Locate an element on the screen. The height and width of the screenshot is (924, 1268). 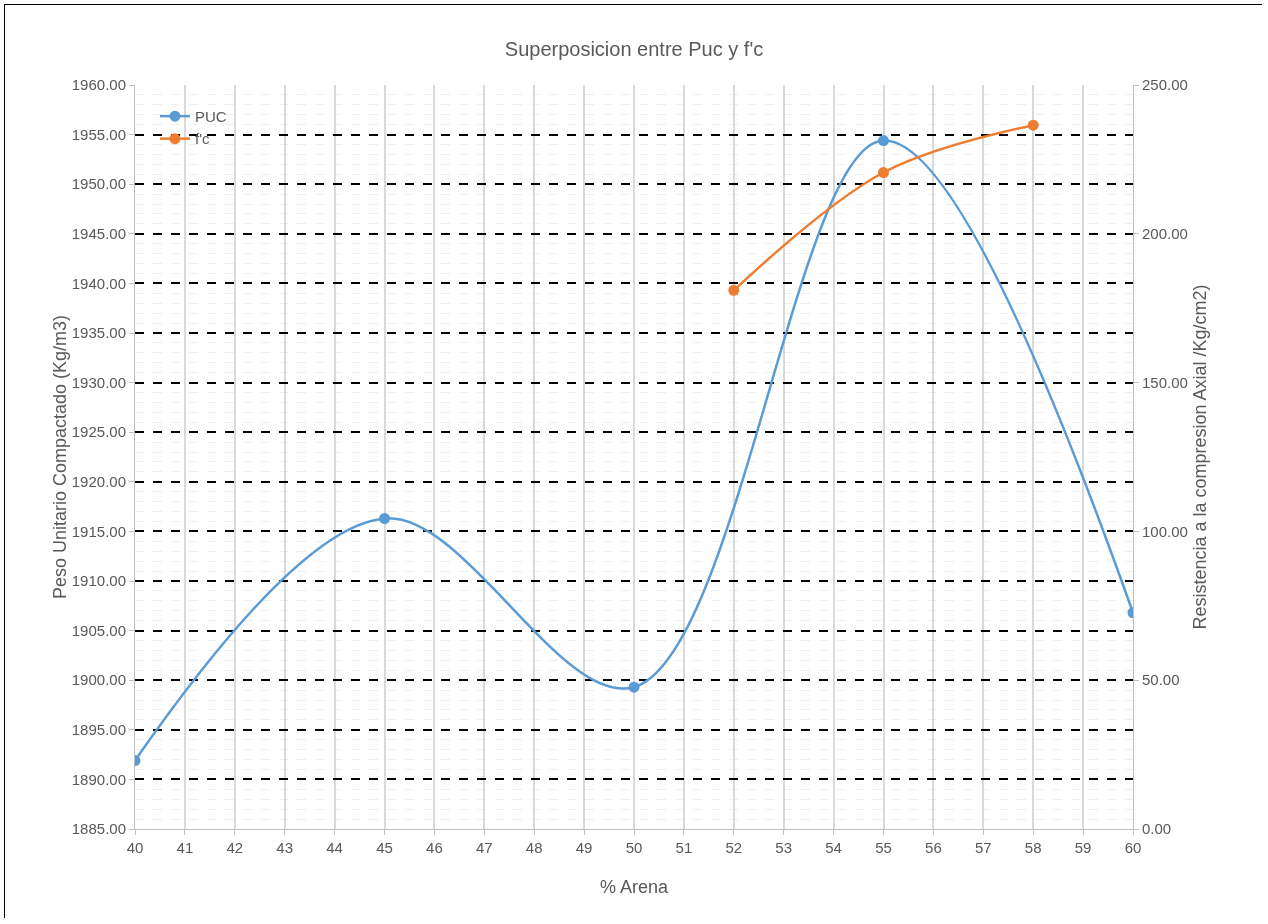
legend-label: PUC is located at coordinates (210, 116).